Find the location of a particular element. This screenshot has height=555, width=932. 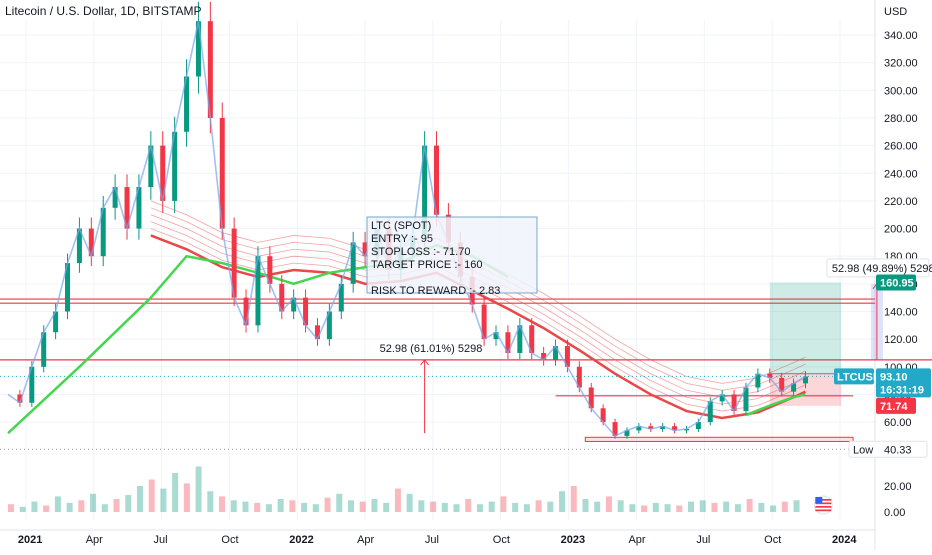

range-label: 52.98 (49.89%) 5298 is located at coordinates (882, 269).